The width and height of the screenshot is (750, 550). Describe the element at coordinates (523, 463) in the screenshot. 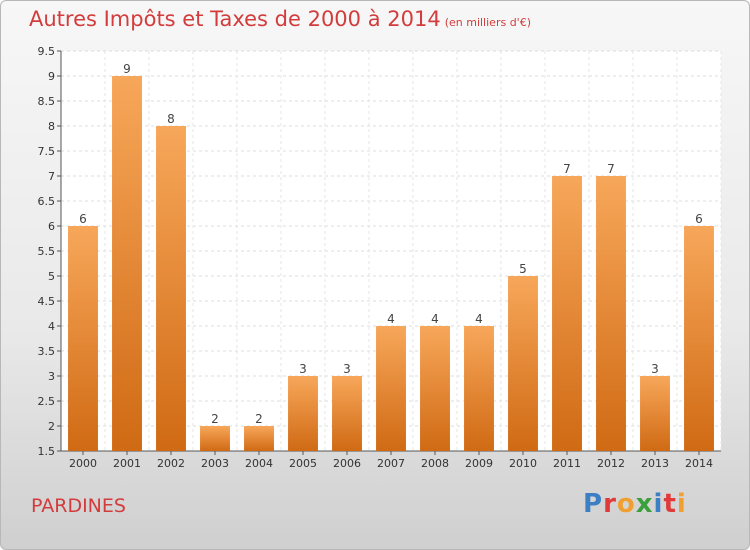

I see `x-tick-label-2010: 2010` at that location.